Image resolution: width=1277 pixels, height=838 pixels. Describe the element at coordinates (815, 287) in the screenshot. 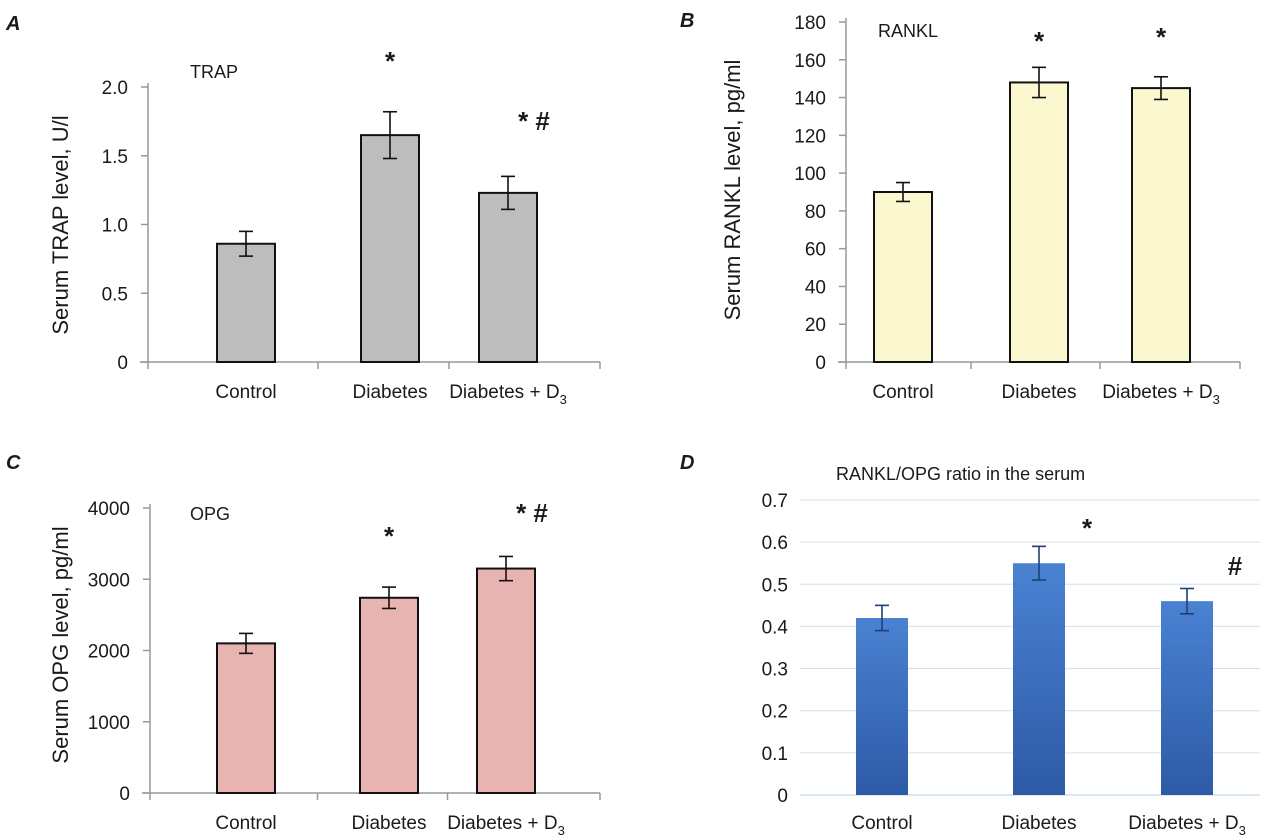

I see `y-tick-label: 40` at that location.